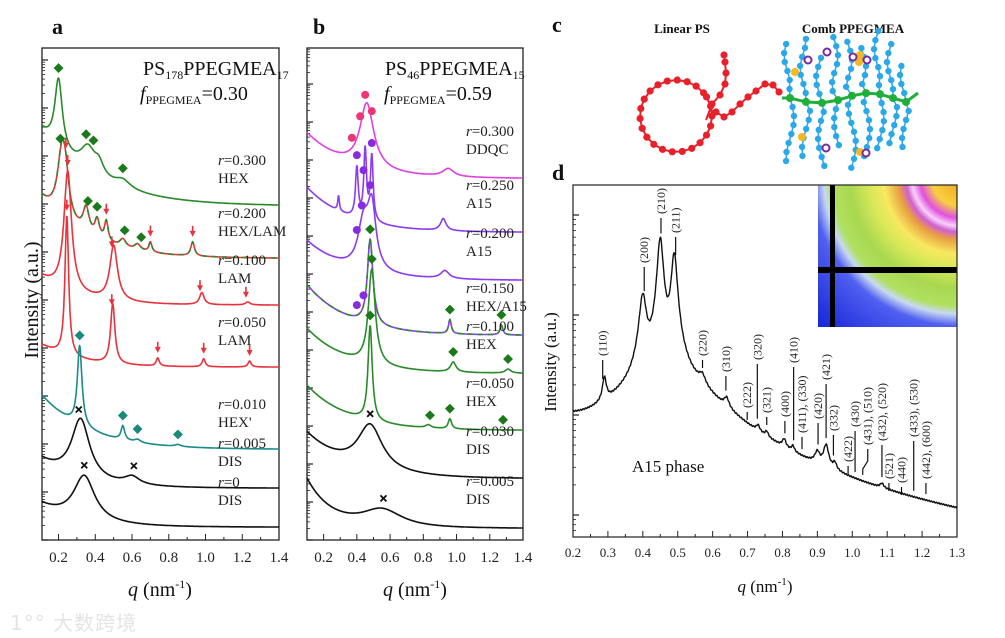 Image resolution: width=1005 pixels, height=638 pixels. I want to click on reflection-label: (220), so click(703, 343).